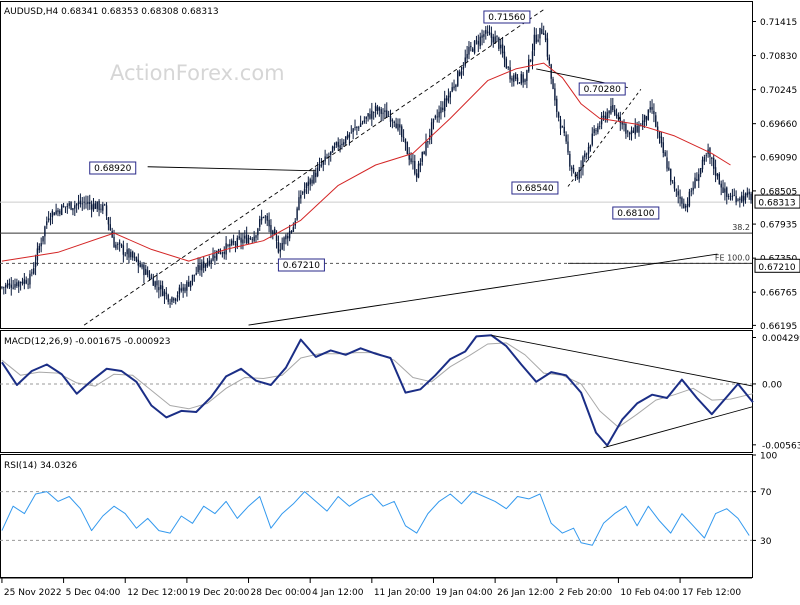 The width and height of the screenshot is (800, 605). What do you see at coordinates (301, 266) in the screenshot?
I see `swing-marker-label: 0.67210` at bounding box center [301, 266].